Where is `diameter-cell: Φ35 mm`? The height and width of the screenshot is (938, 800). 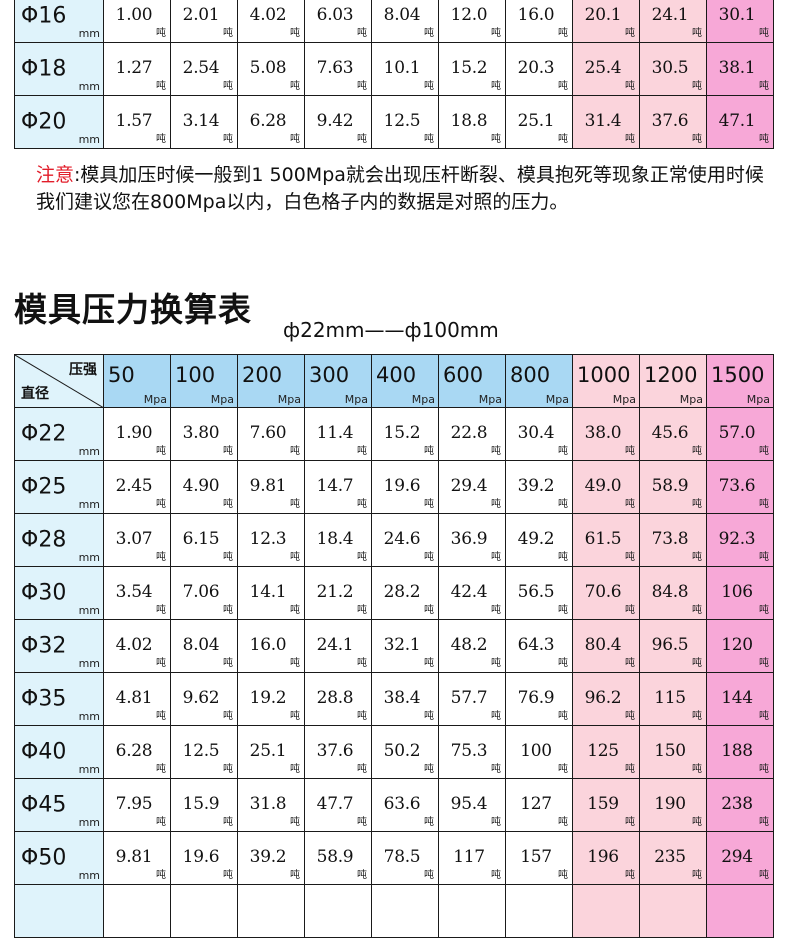 diameter-cell: Φ35 mm is located at coordinates (59, 699).